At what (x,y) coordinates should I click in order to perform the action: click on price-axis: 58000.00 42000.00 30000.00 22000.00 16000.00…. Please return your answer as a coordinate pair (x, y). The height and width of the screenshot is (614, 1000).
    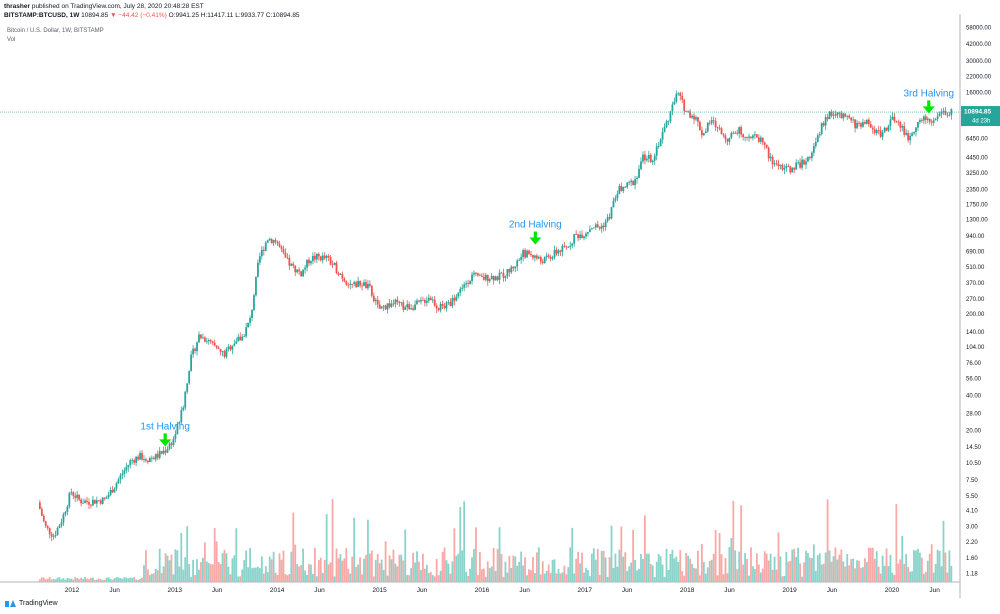
    Looking at the image, I should click on (980, 302).